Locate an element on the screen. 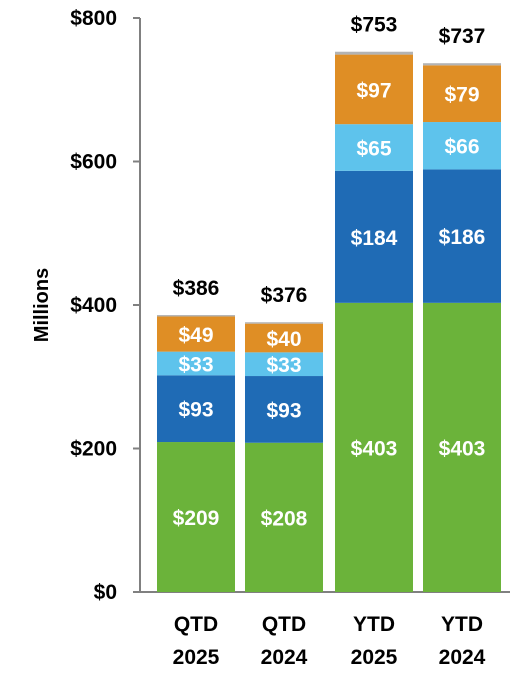 The height and width of the screenshot is (690, 526). data-label: $65 is located at coordinates (373, 149).